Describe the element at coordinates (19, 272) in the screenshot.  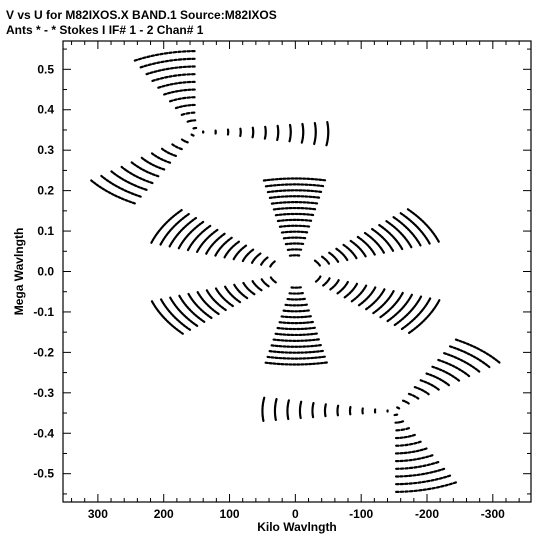
I see `y-axis-title: Mega Wavlngth` at that location.